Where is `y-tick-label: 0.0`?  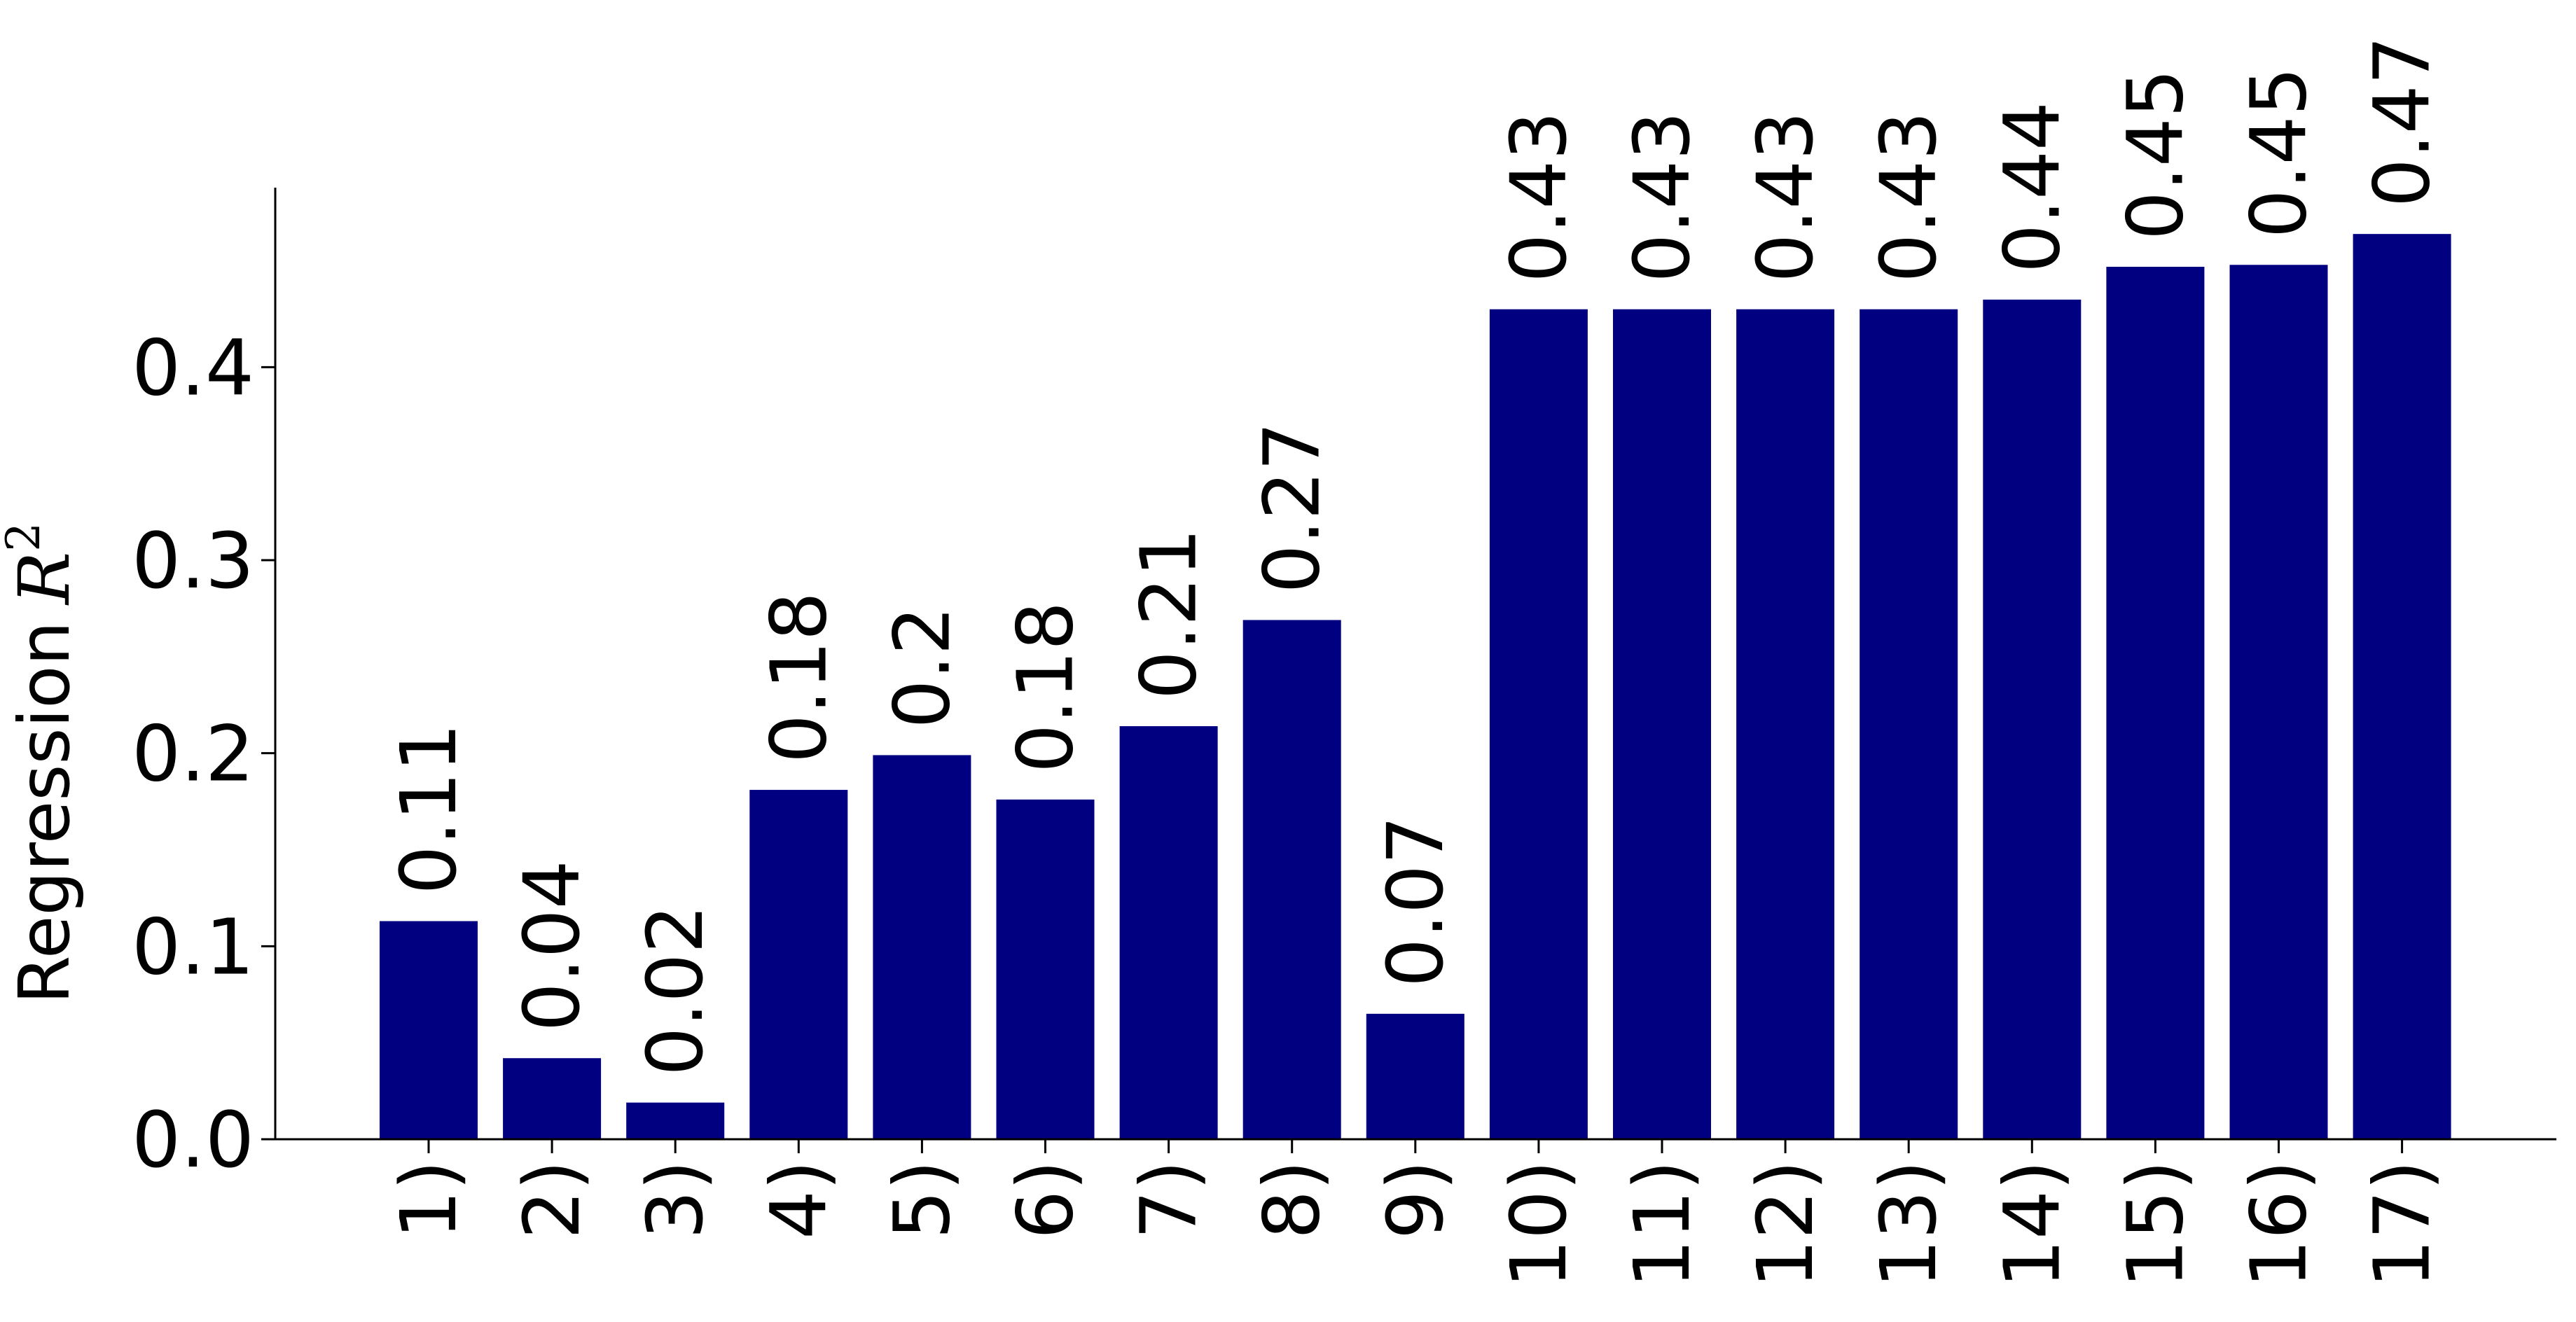 y-tick-label: 0.0 is located at coordinates (193, 1140).